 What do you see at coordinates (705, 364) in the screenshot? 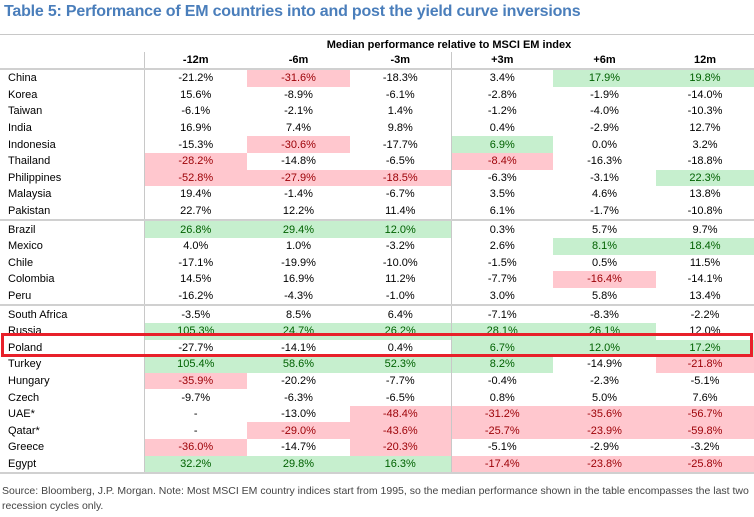
I see `value-cell: -21.8%` at bounding box center [705, 364].